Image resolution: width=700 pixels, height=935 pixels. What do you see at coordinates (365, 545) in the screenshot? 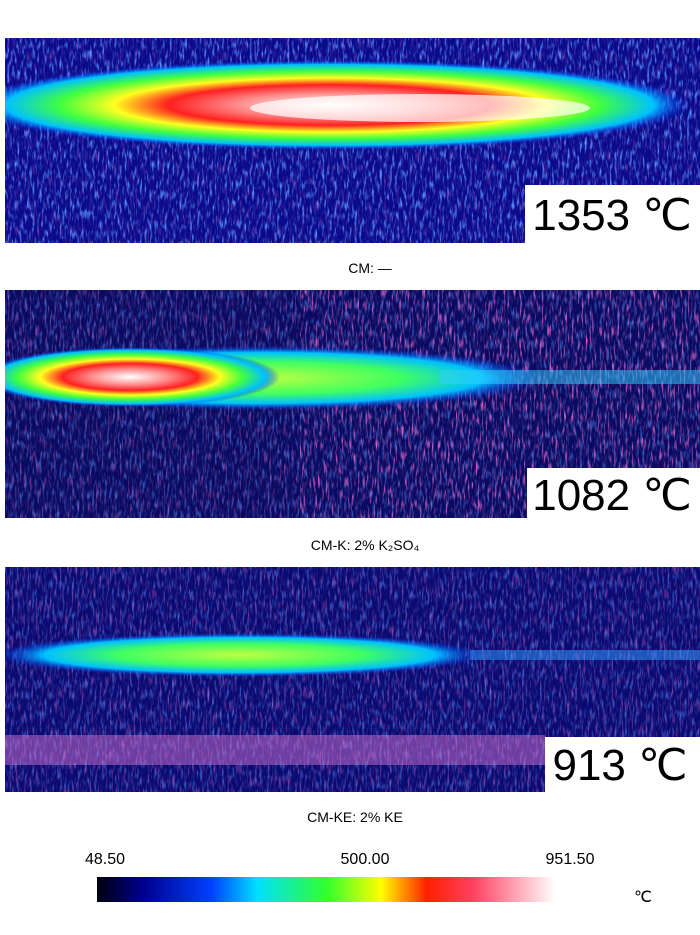
I see `caption: CM-K: 2% K₂SO₄` at bounding box center [365, 545].